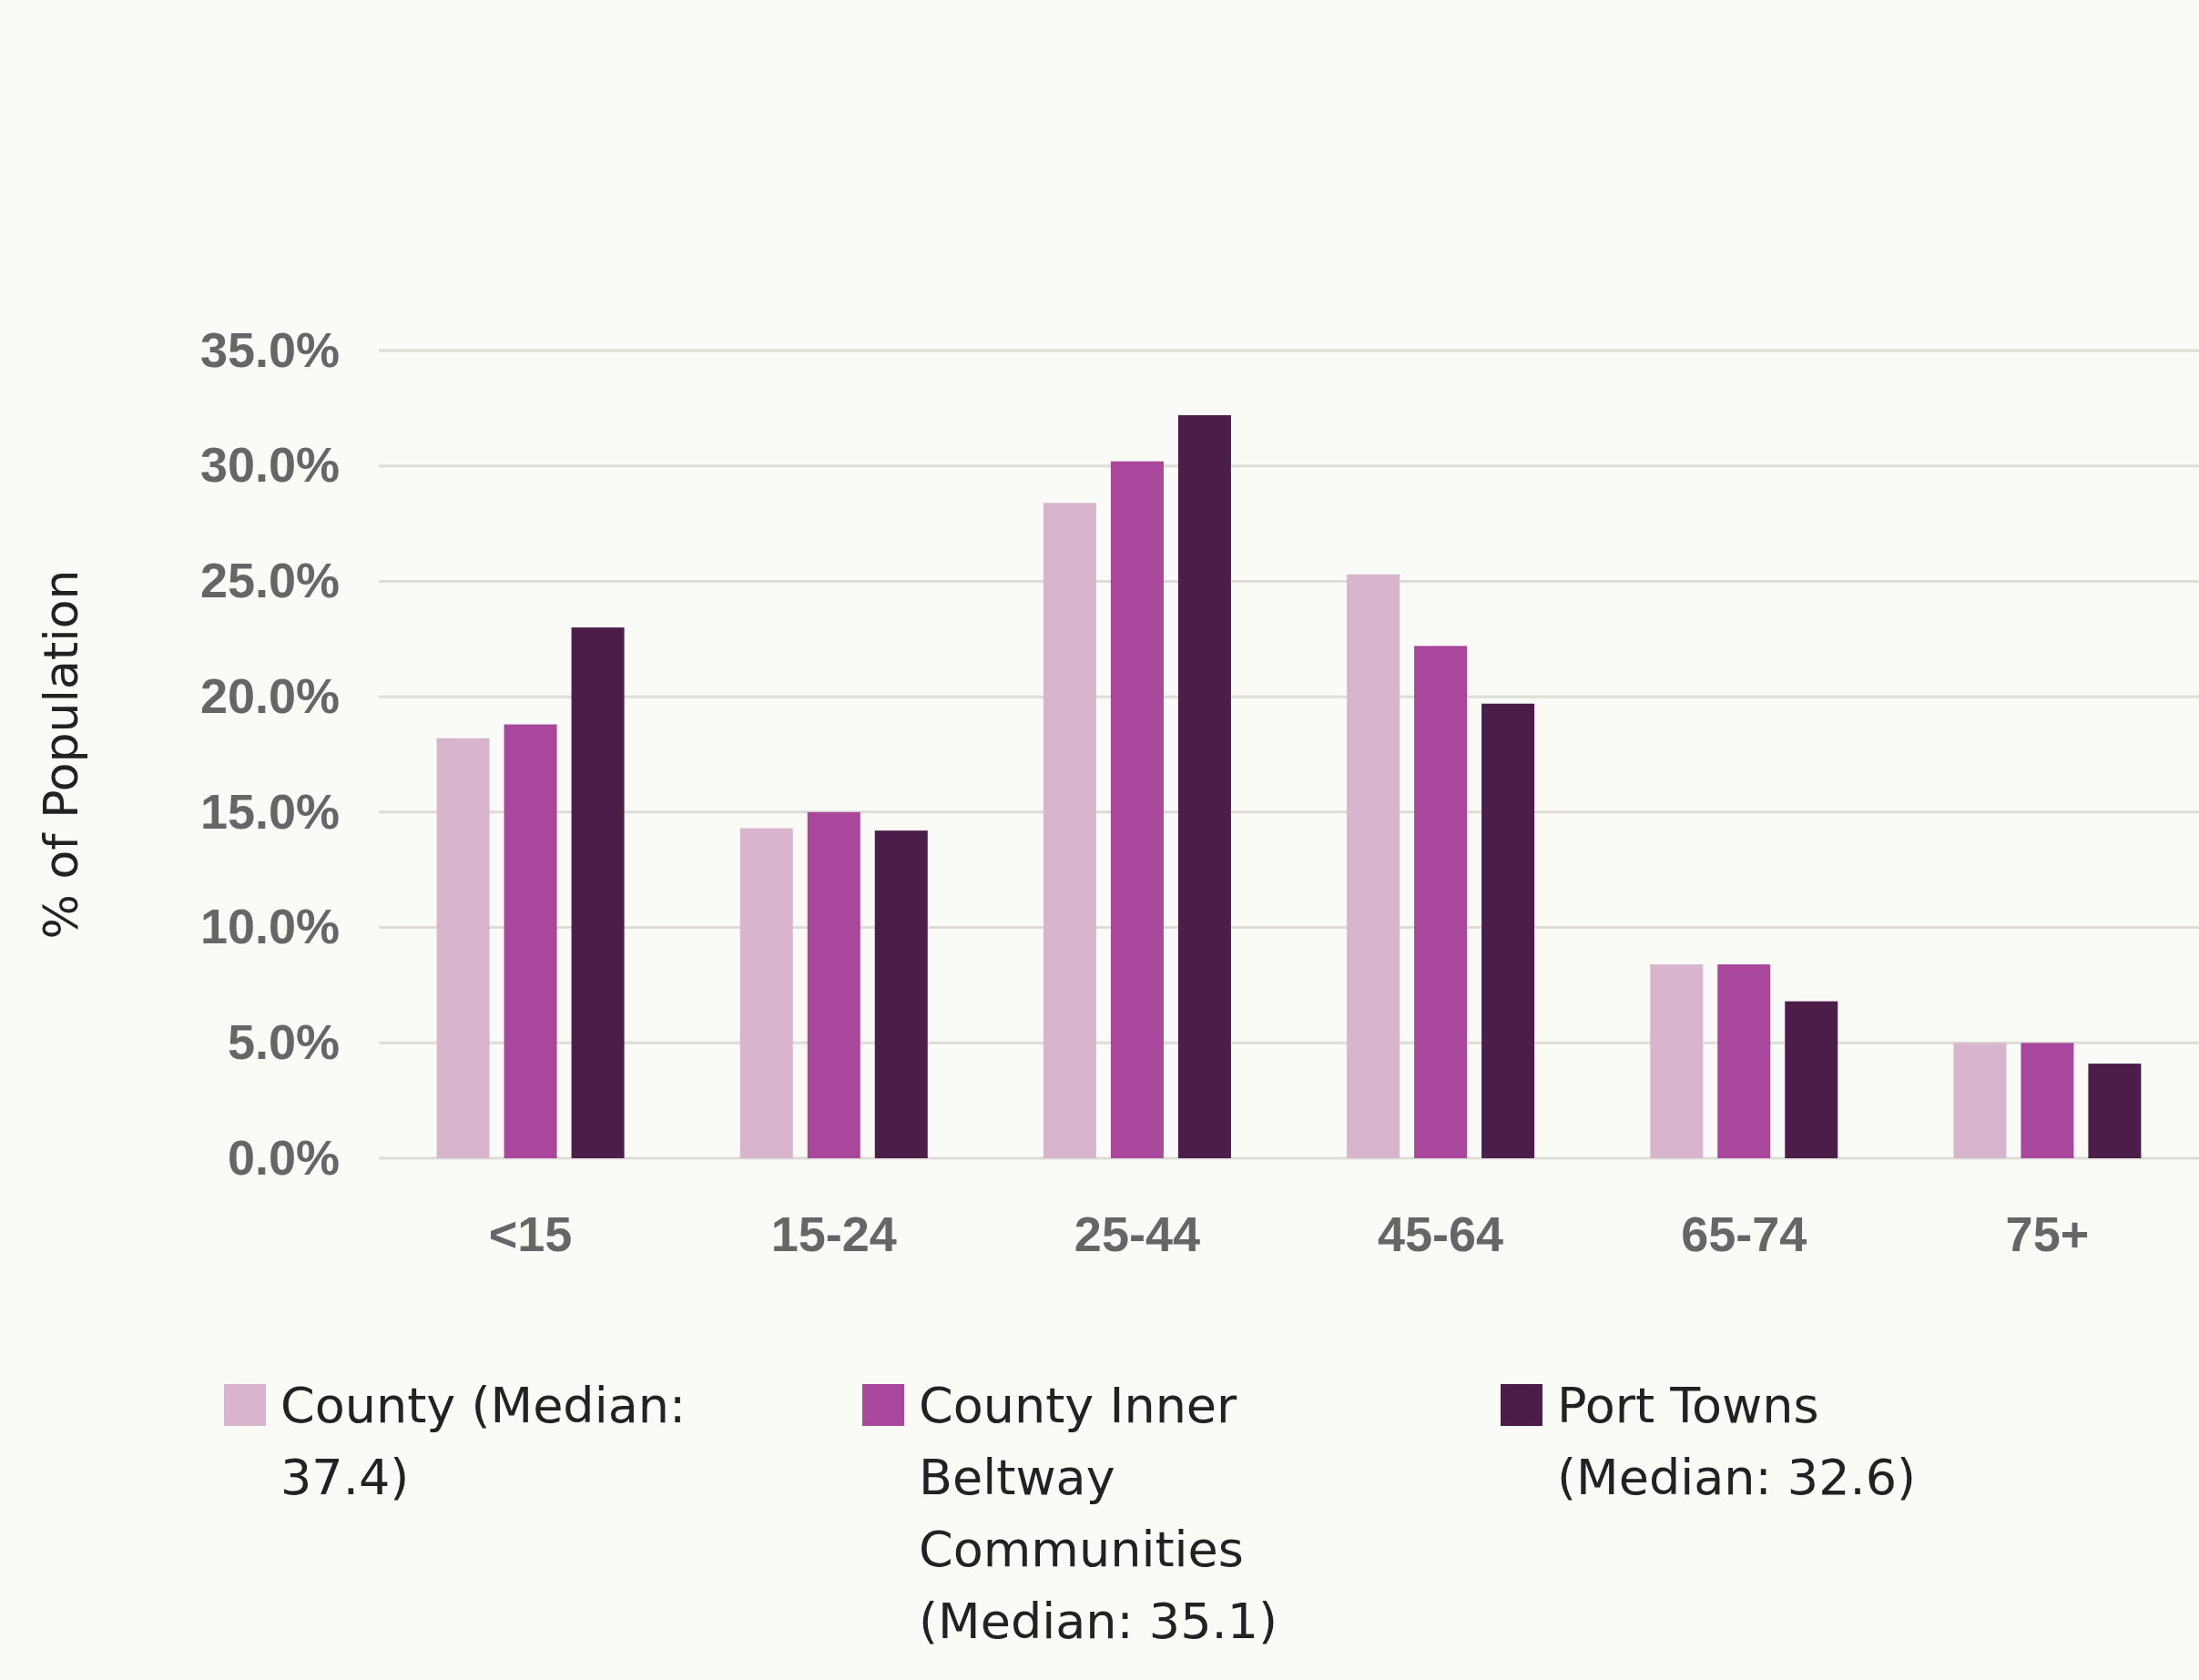 The height and width of the screenshot is (1680, 2199). I want to click on x-tick-label: <15, so click(530, 1233).